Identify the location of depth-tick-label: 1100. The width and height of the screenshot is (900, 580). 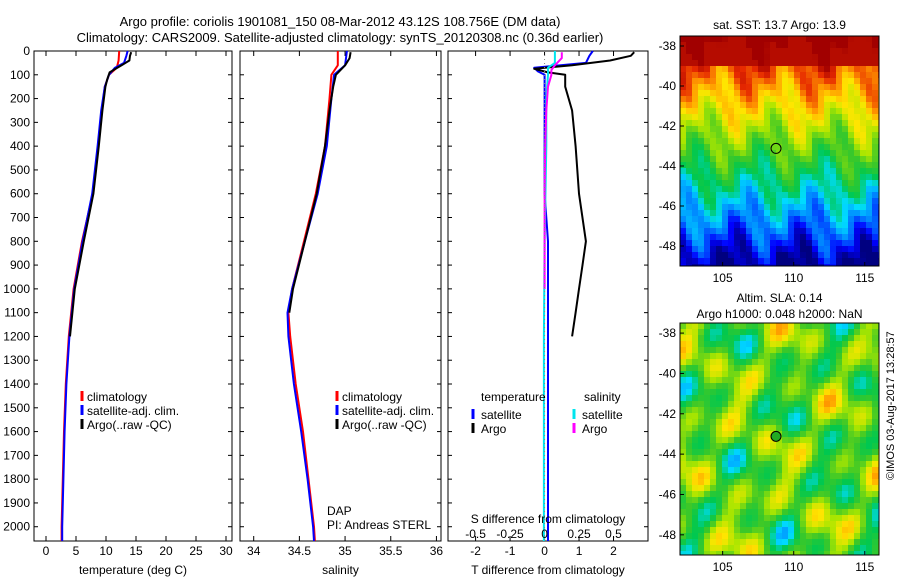
(17, 313).